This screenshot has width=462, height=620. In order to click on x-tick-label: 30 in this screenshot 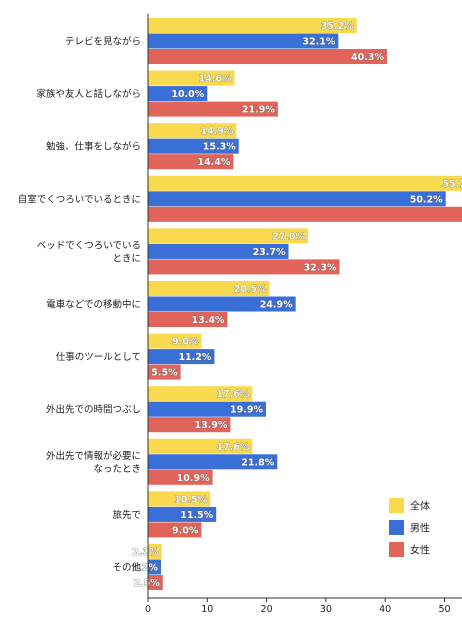, I will do `click(326, 609)`.